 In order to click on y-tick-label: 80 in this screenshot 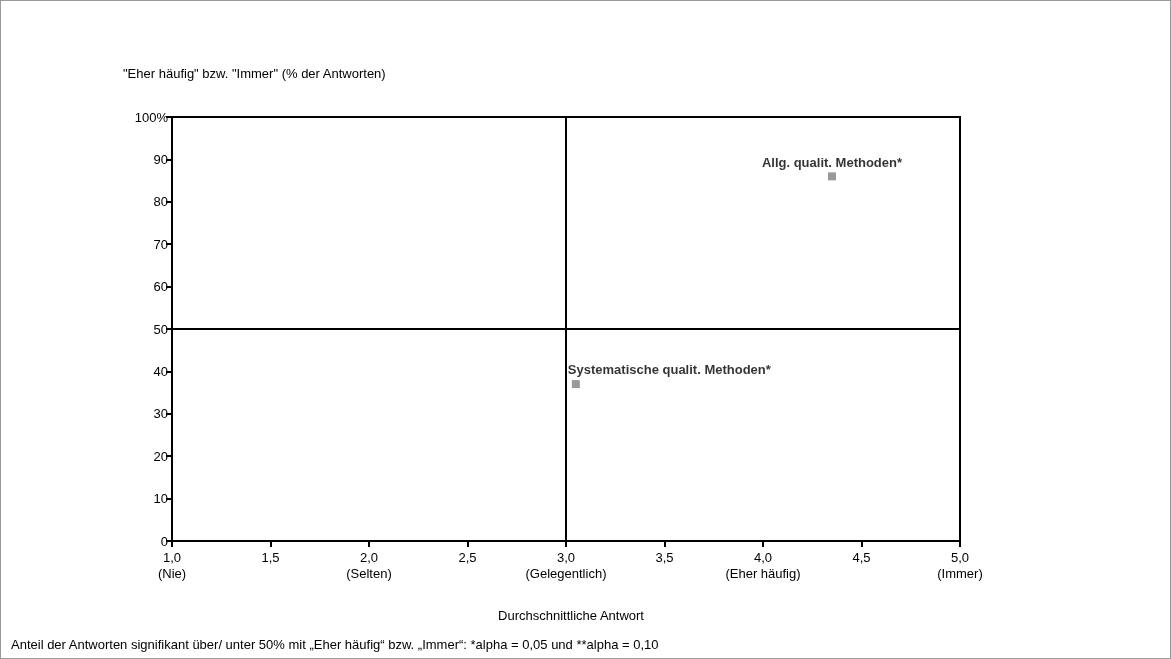, I will do `click(160, 202)`.